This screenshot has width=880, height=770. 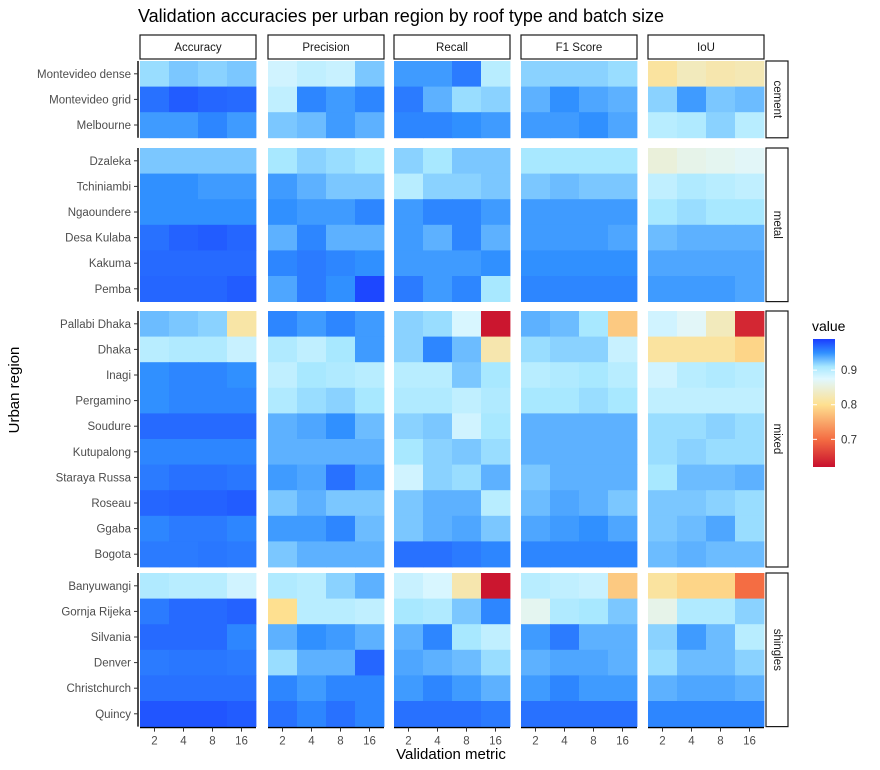 What do you see at coordinates (84, 75) in the screenshot?
I see `y-tick-label: Montevideo dense` at bounding box center [84, 75].